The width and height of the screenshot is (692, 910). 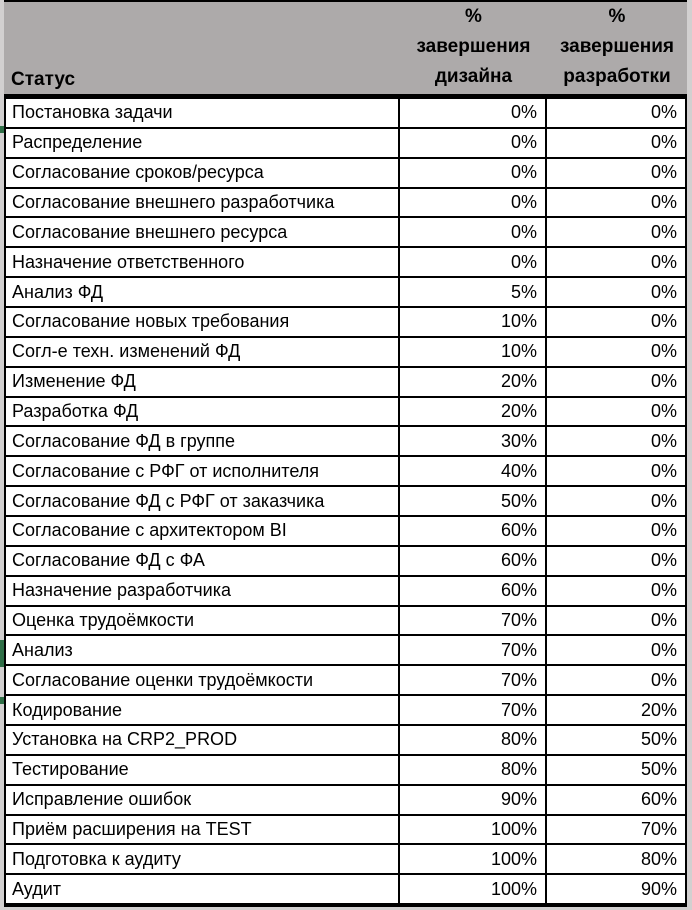 What do you see at coordinates (203, 322) in the screenshot?
I see `status-cell: Согласование новых требования` at bounding box center [203, 322].